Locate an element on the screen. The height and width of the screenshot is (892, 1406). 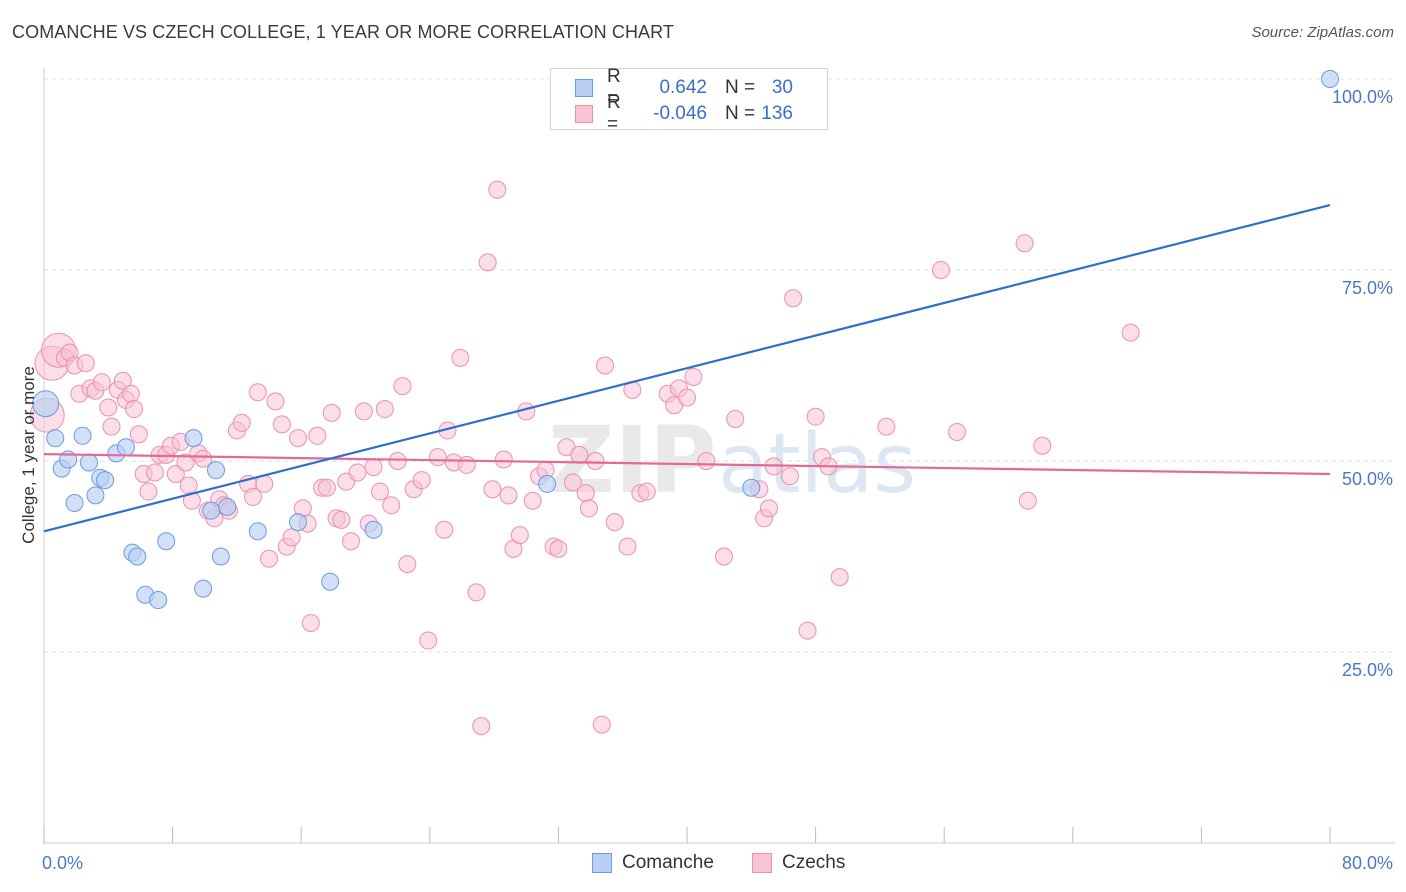
czechs-legend-swatch is located at coordinates (762, 863).